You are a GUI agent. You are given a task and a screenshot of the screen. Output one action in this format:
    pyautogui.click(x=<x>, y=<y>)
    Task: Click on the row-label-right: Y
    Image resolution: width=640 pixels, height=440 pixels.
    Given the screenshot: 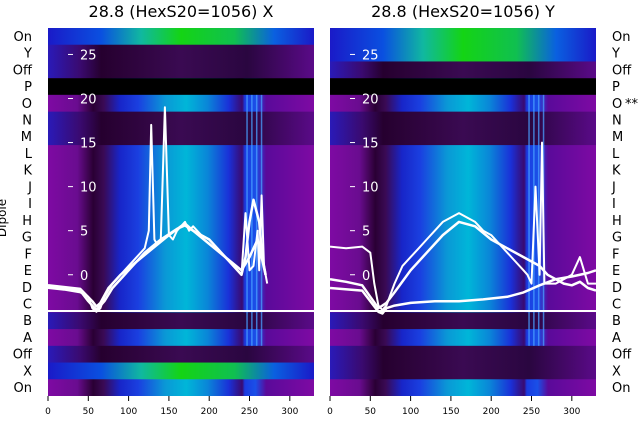 What is the action you would take?
    pyautogui.click(x=615, y=54)
    